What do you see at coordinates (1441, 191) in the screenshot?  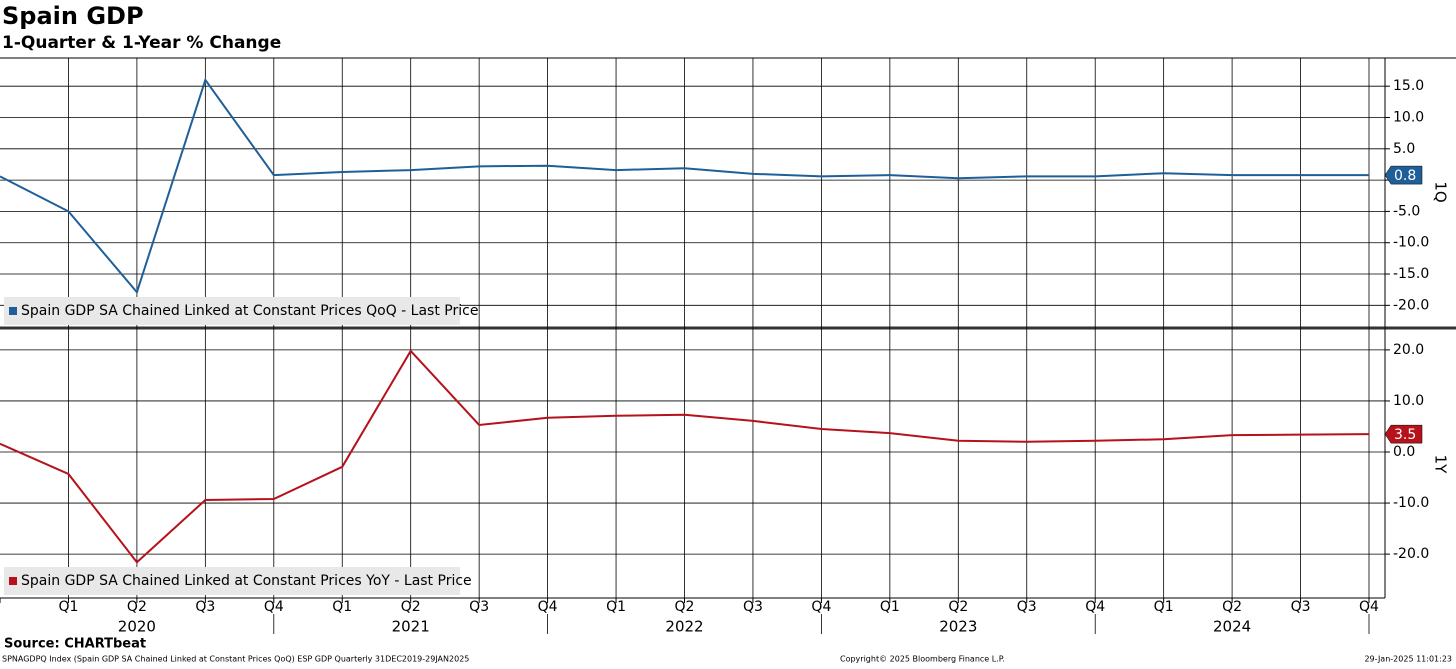 I see `y-axis-label: 1Q` at bounding box center [1441, 191].